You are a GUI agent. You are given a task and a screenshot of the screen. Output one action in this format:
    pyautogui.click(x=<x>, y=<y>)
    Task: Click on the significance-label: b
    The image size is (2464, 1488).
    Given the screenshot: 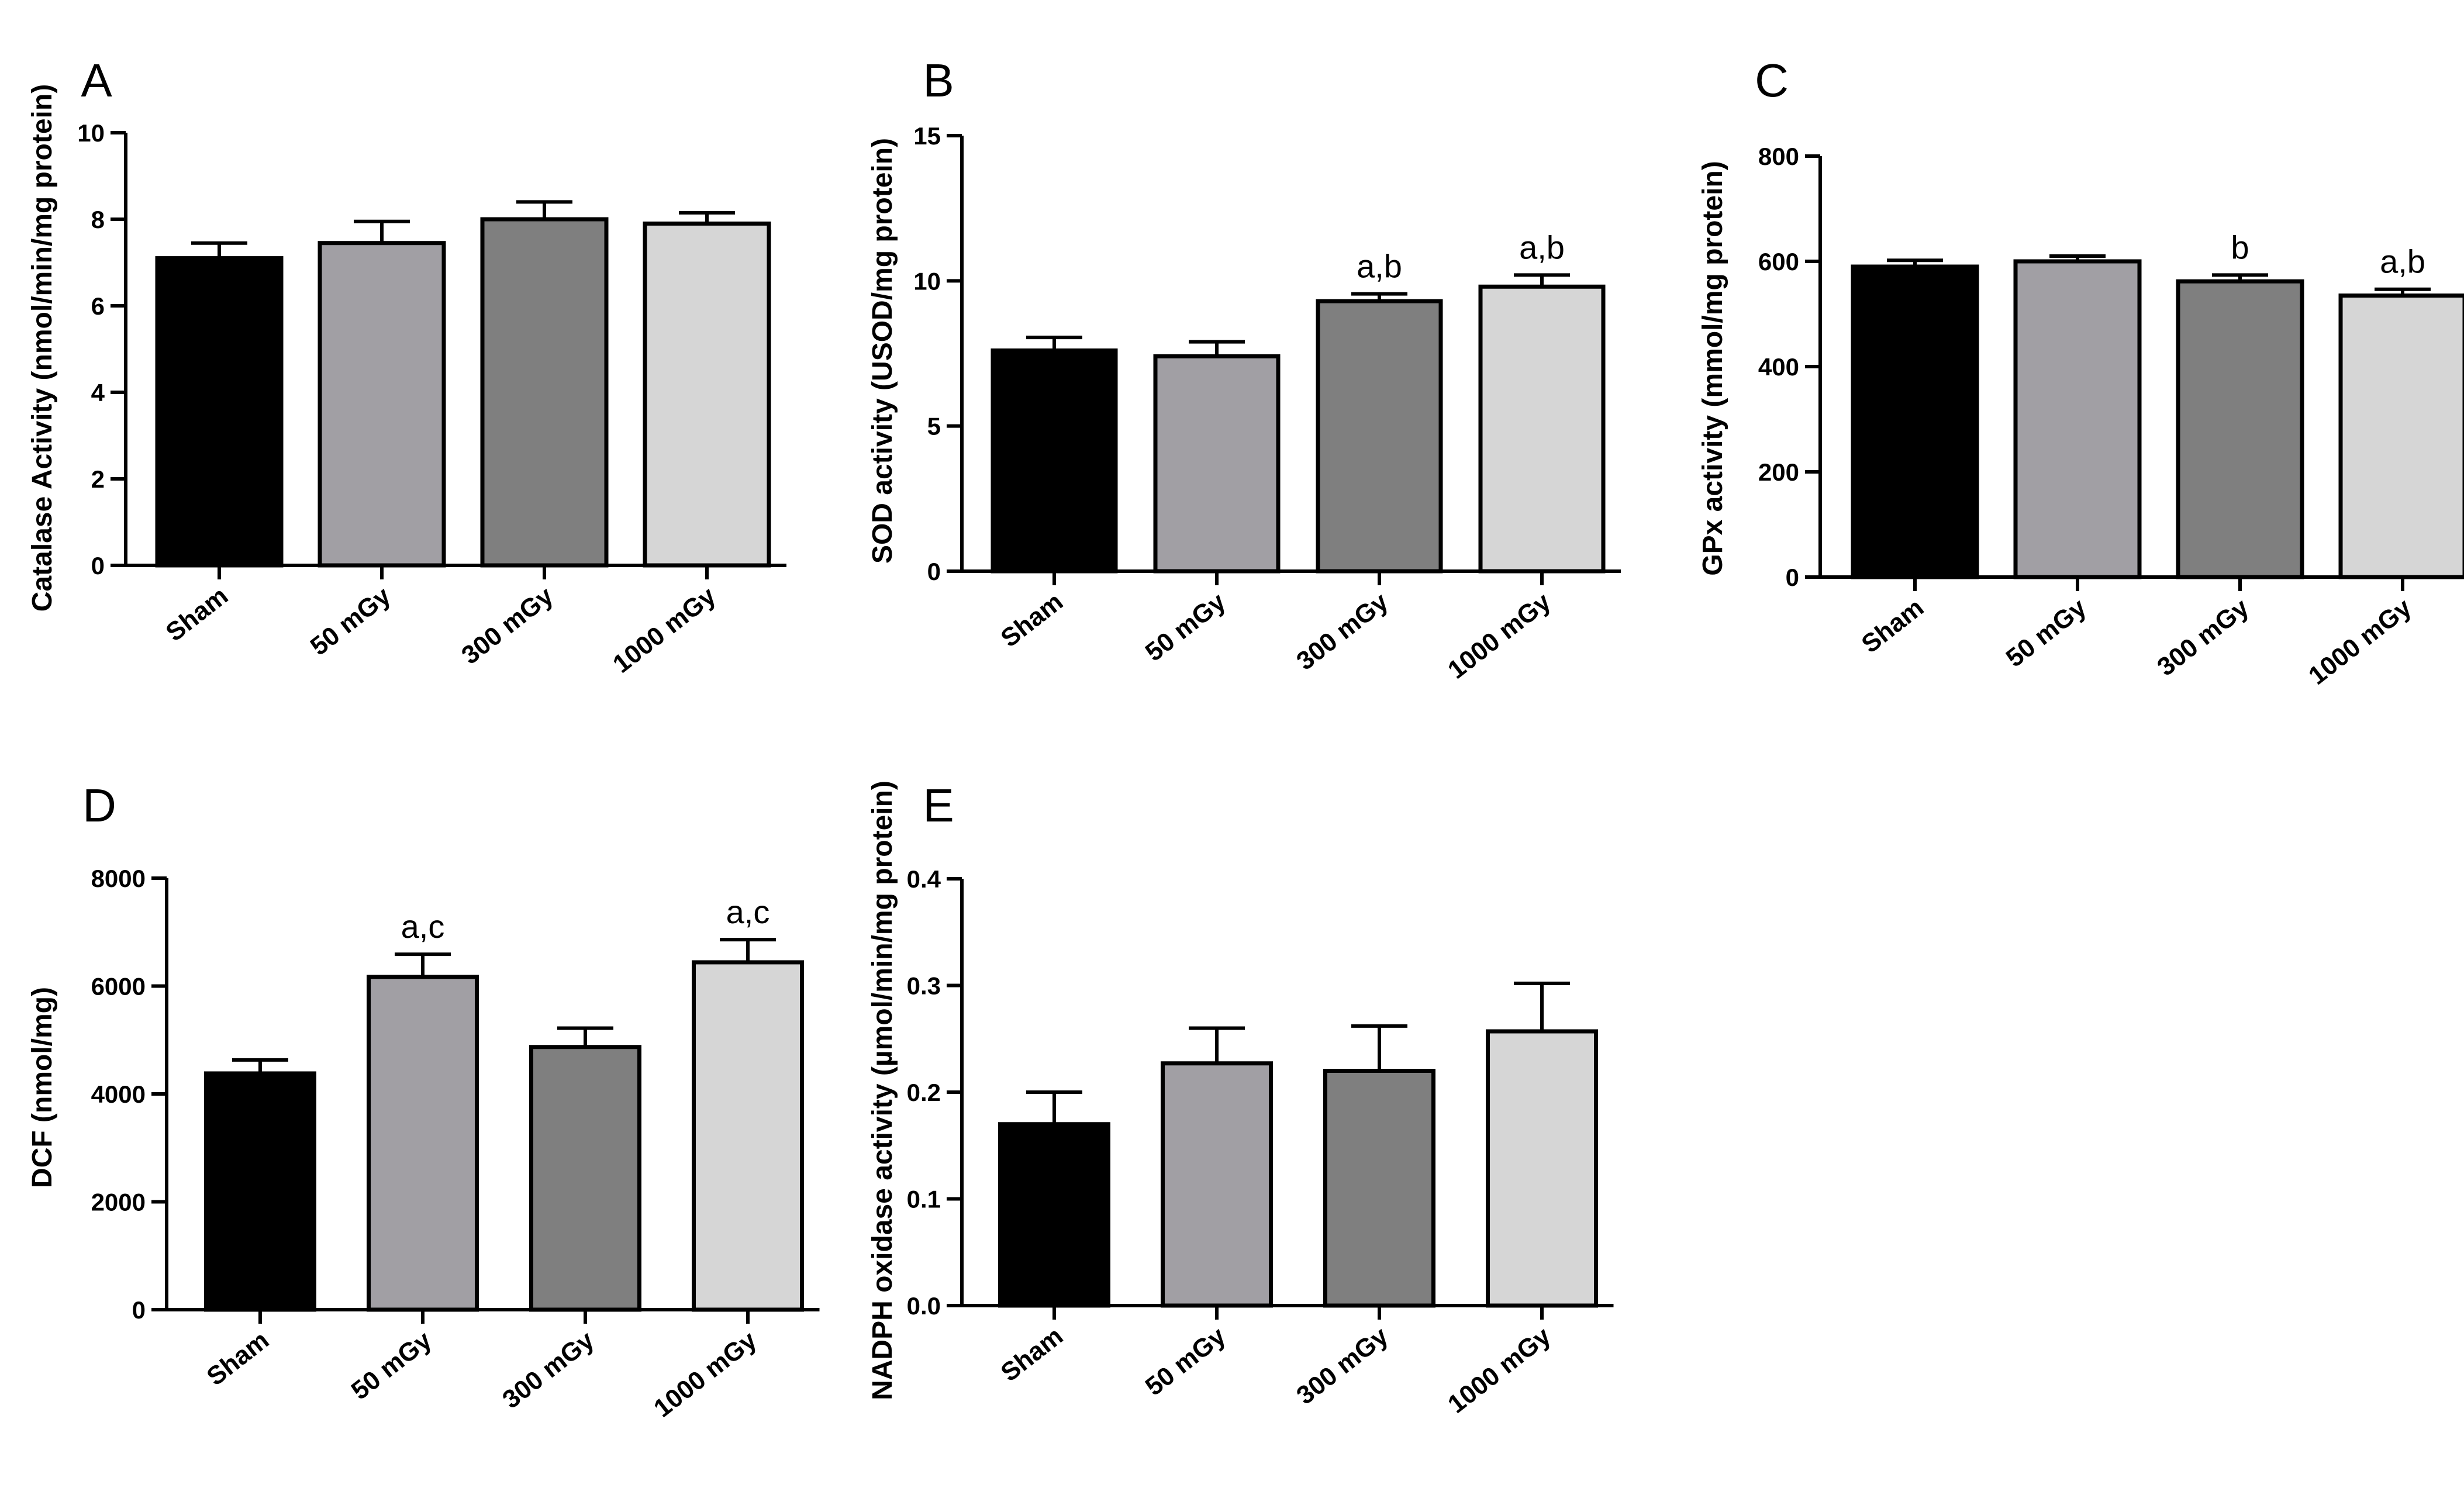 What is the action you would take?
    pyautogui.click(x=2240, y=247)
    